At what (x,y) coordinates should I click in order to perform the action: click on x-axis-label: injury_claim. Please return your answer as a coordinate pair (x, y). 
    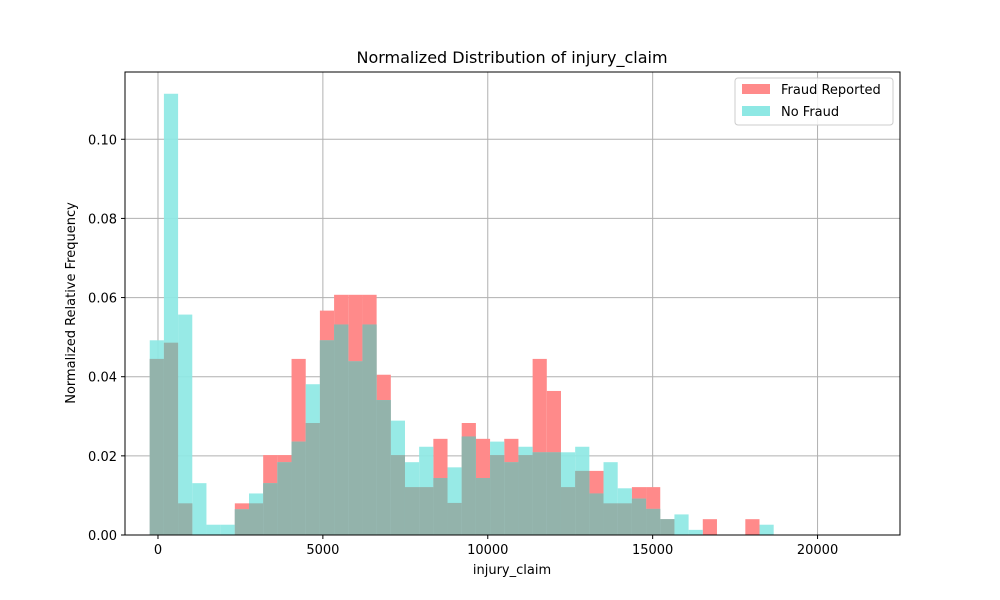
    Looking at the image, I should click on (512, 570).